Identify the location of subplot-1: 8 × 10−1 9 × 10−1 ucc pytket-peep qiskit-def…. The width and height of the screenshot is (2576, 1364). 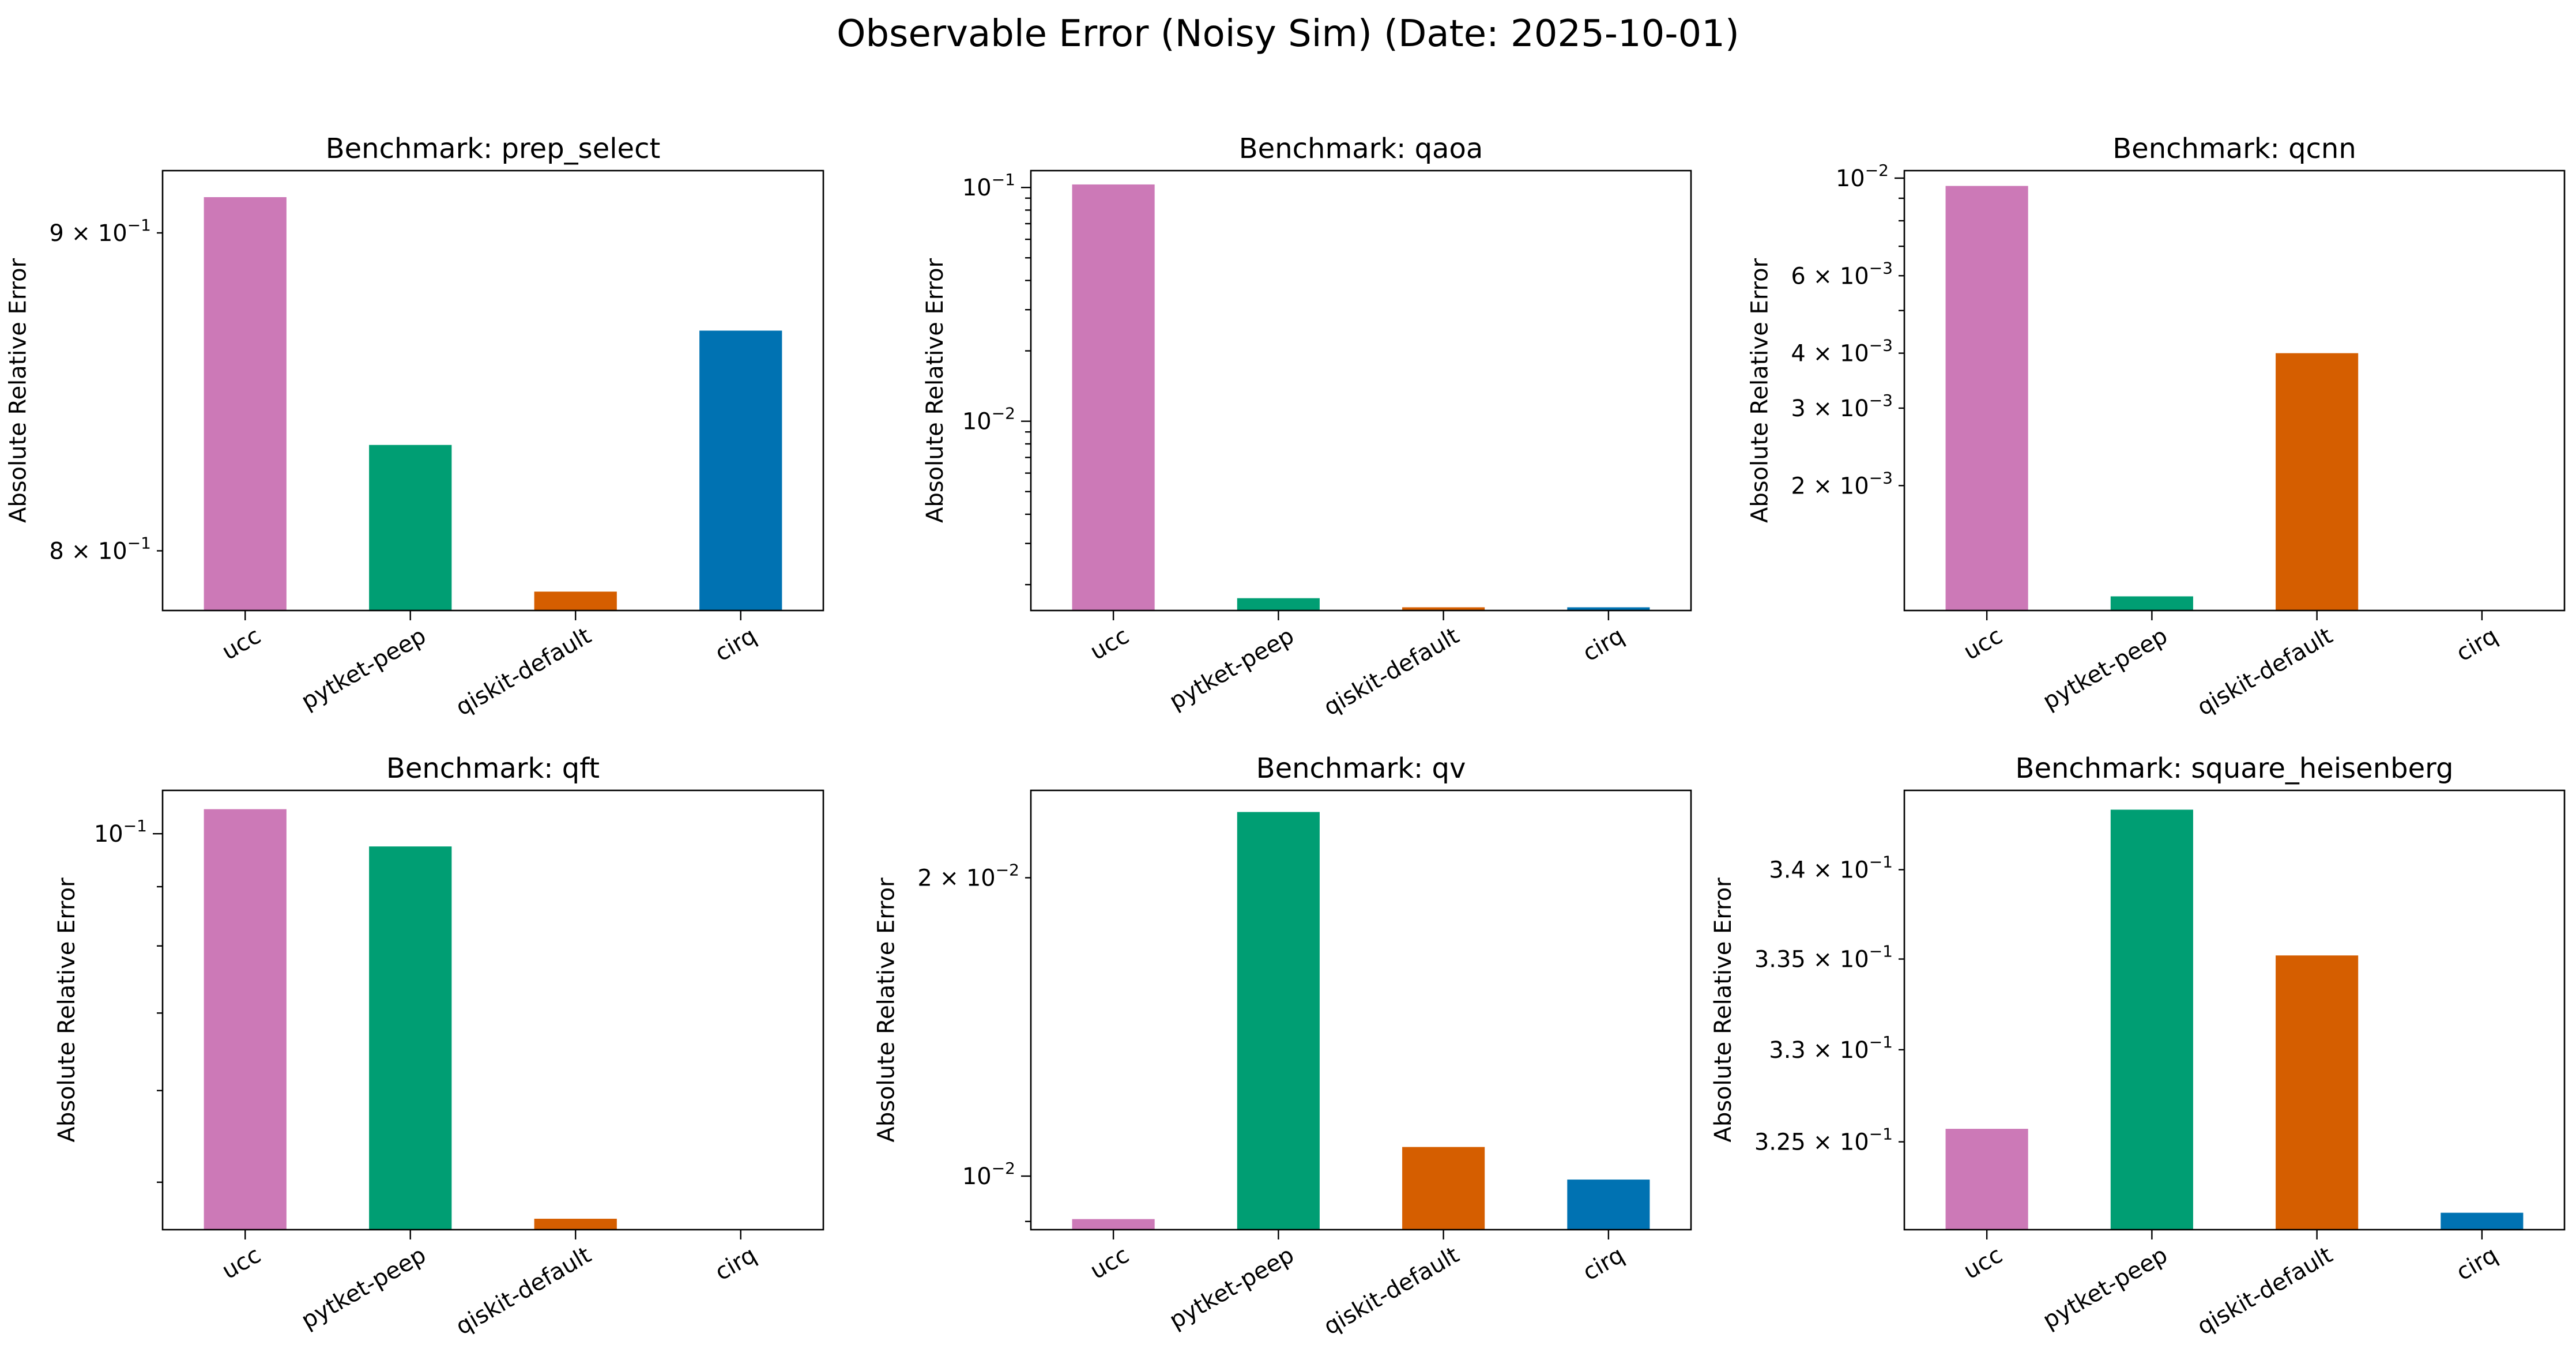
(414, 427).